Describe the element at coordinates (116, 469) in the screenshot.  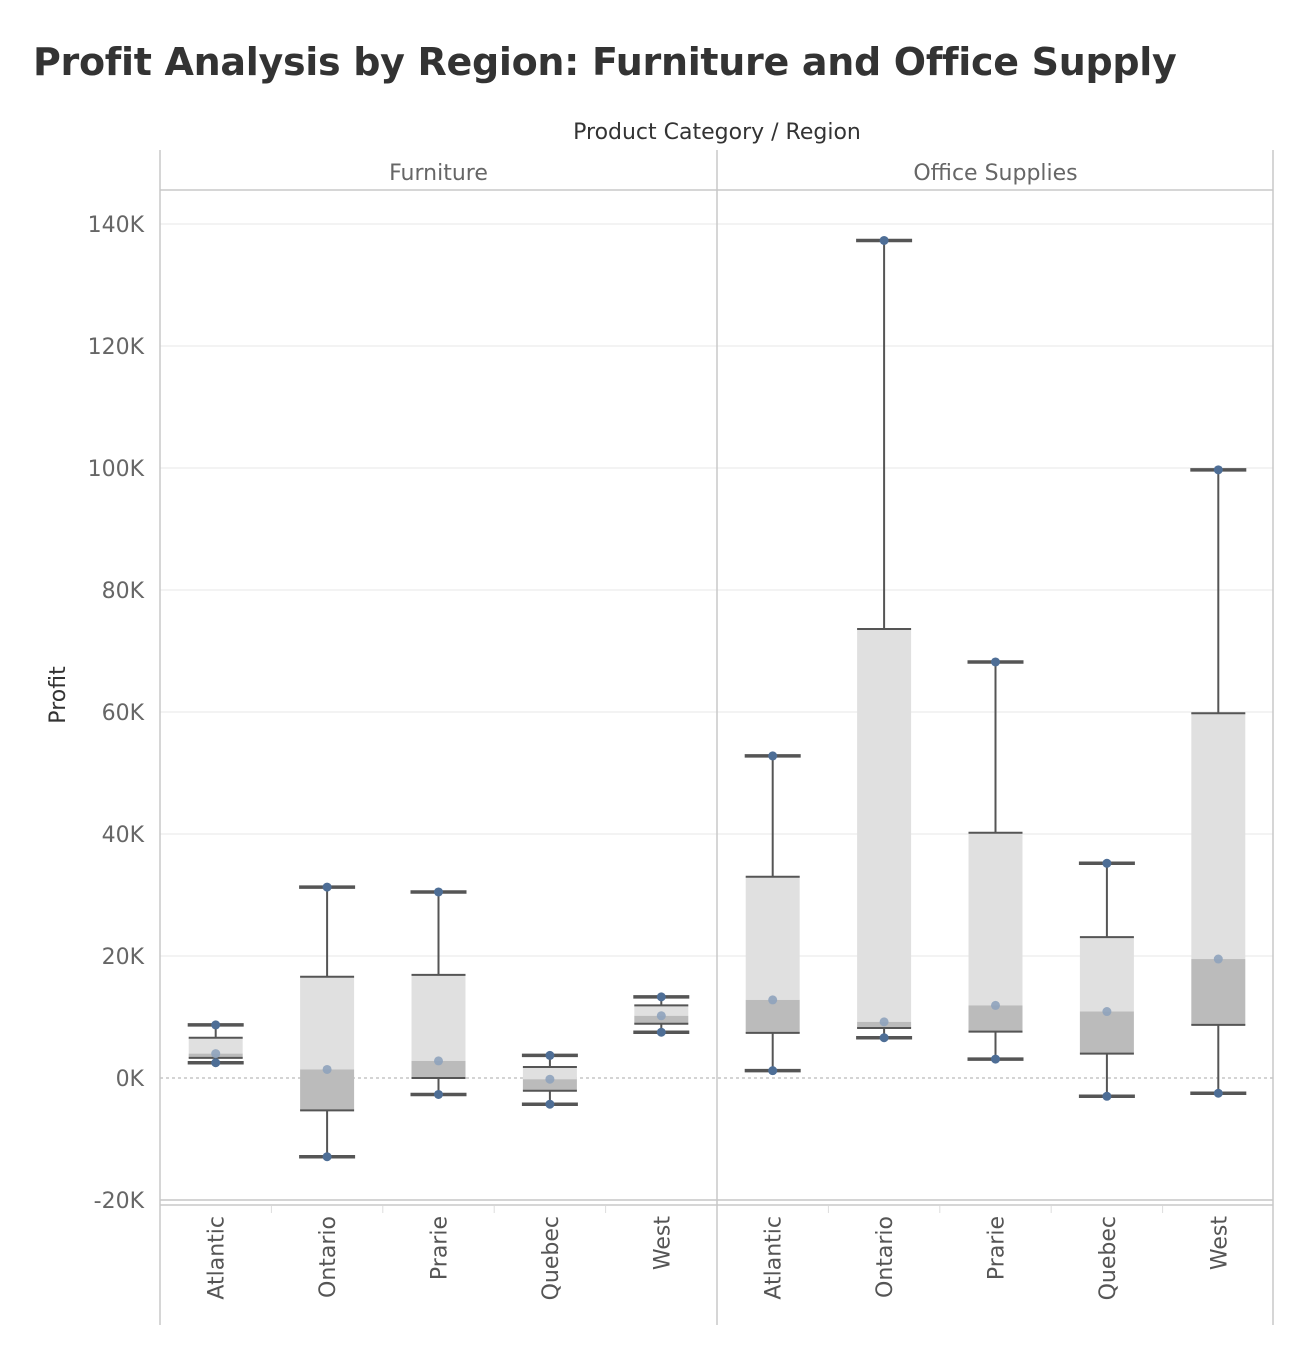
I see `y-tick-label: 100K` at that location.